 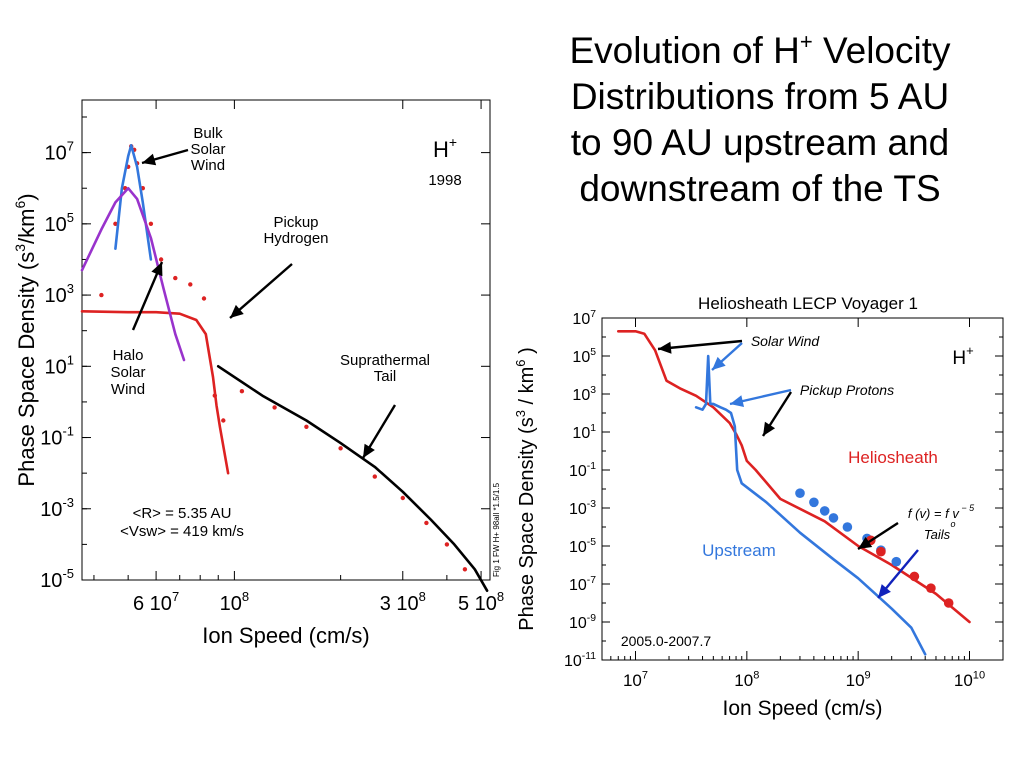 What do you see at coordinates (760, 188) in the screenshot?
I see `title-line-4: downstream of the TS` at bounding box center [760, 188].